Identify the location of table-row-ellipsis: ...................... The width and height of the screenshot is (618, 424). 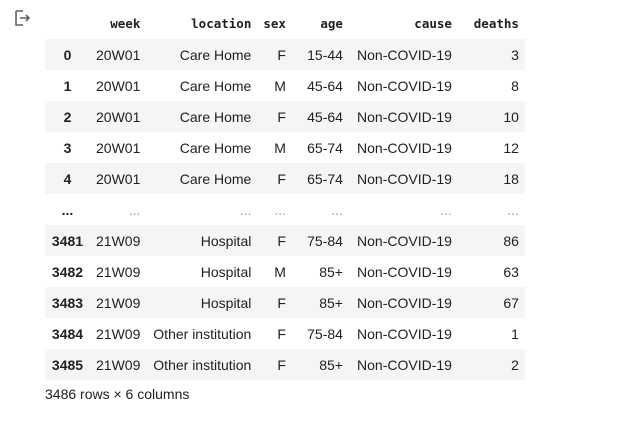
(285, 209).